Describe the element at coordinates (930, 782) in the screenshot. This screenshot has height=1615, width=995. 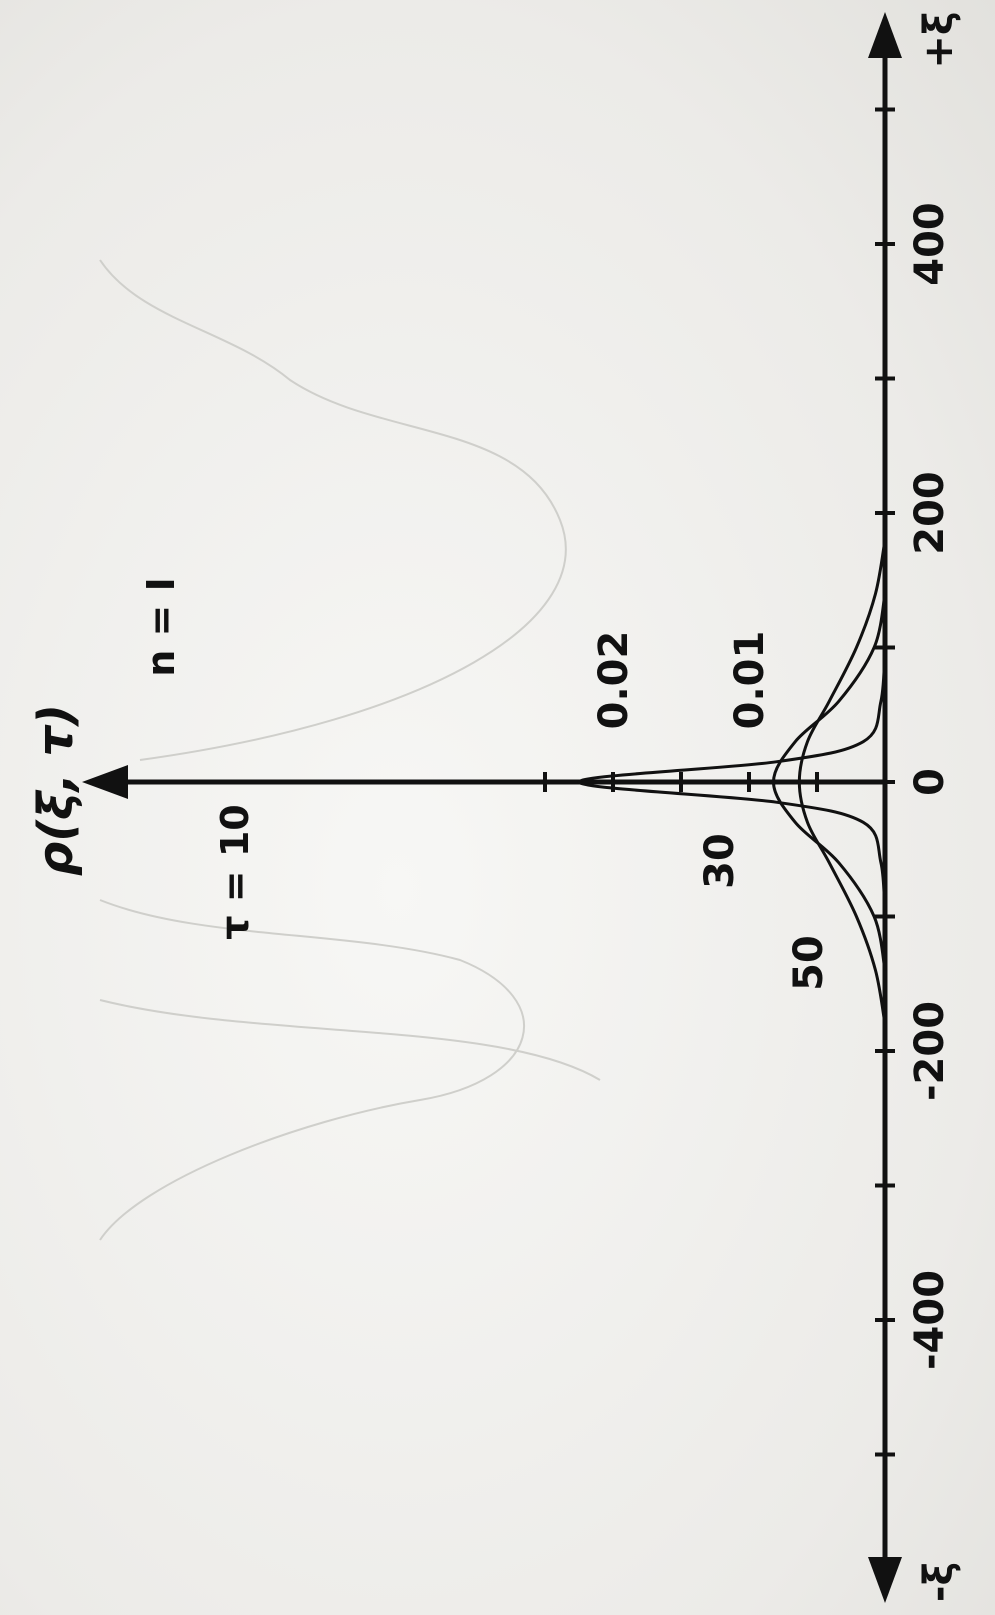
I see `xi-tick-label: 0` at that location.